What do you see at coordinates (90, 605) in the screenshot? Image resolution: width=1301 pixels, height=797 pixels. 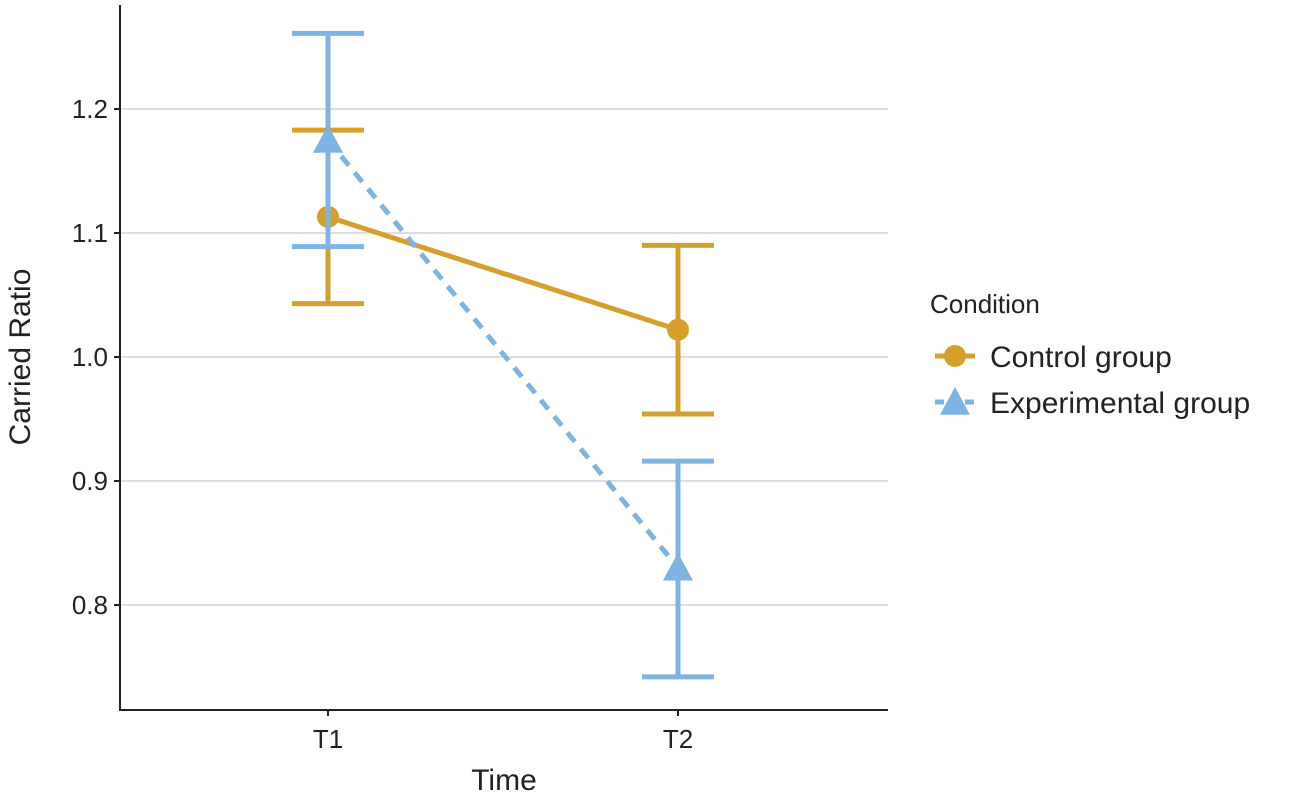 I see `y-tick-label: 0.8` at bounding box center [90, 605].